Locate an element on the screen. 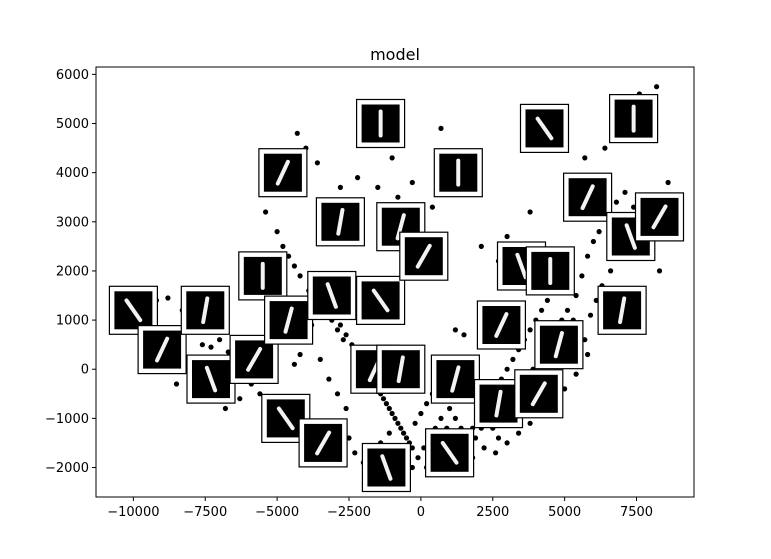 The image size is (771, 559). y-tick-label: 2000 is located at coordinates (72, 271).